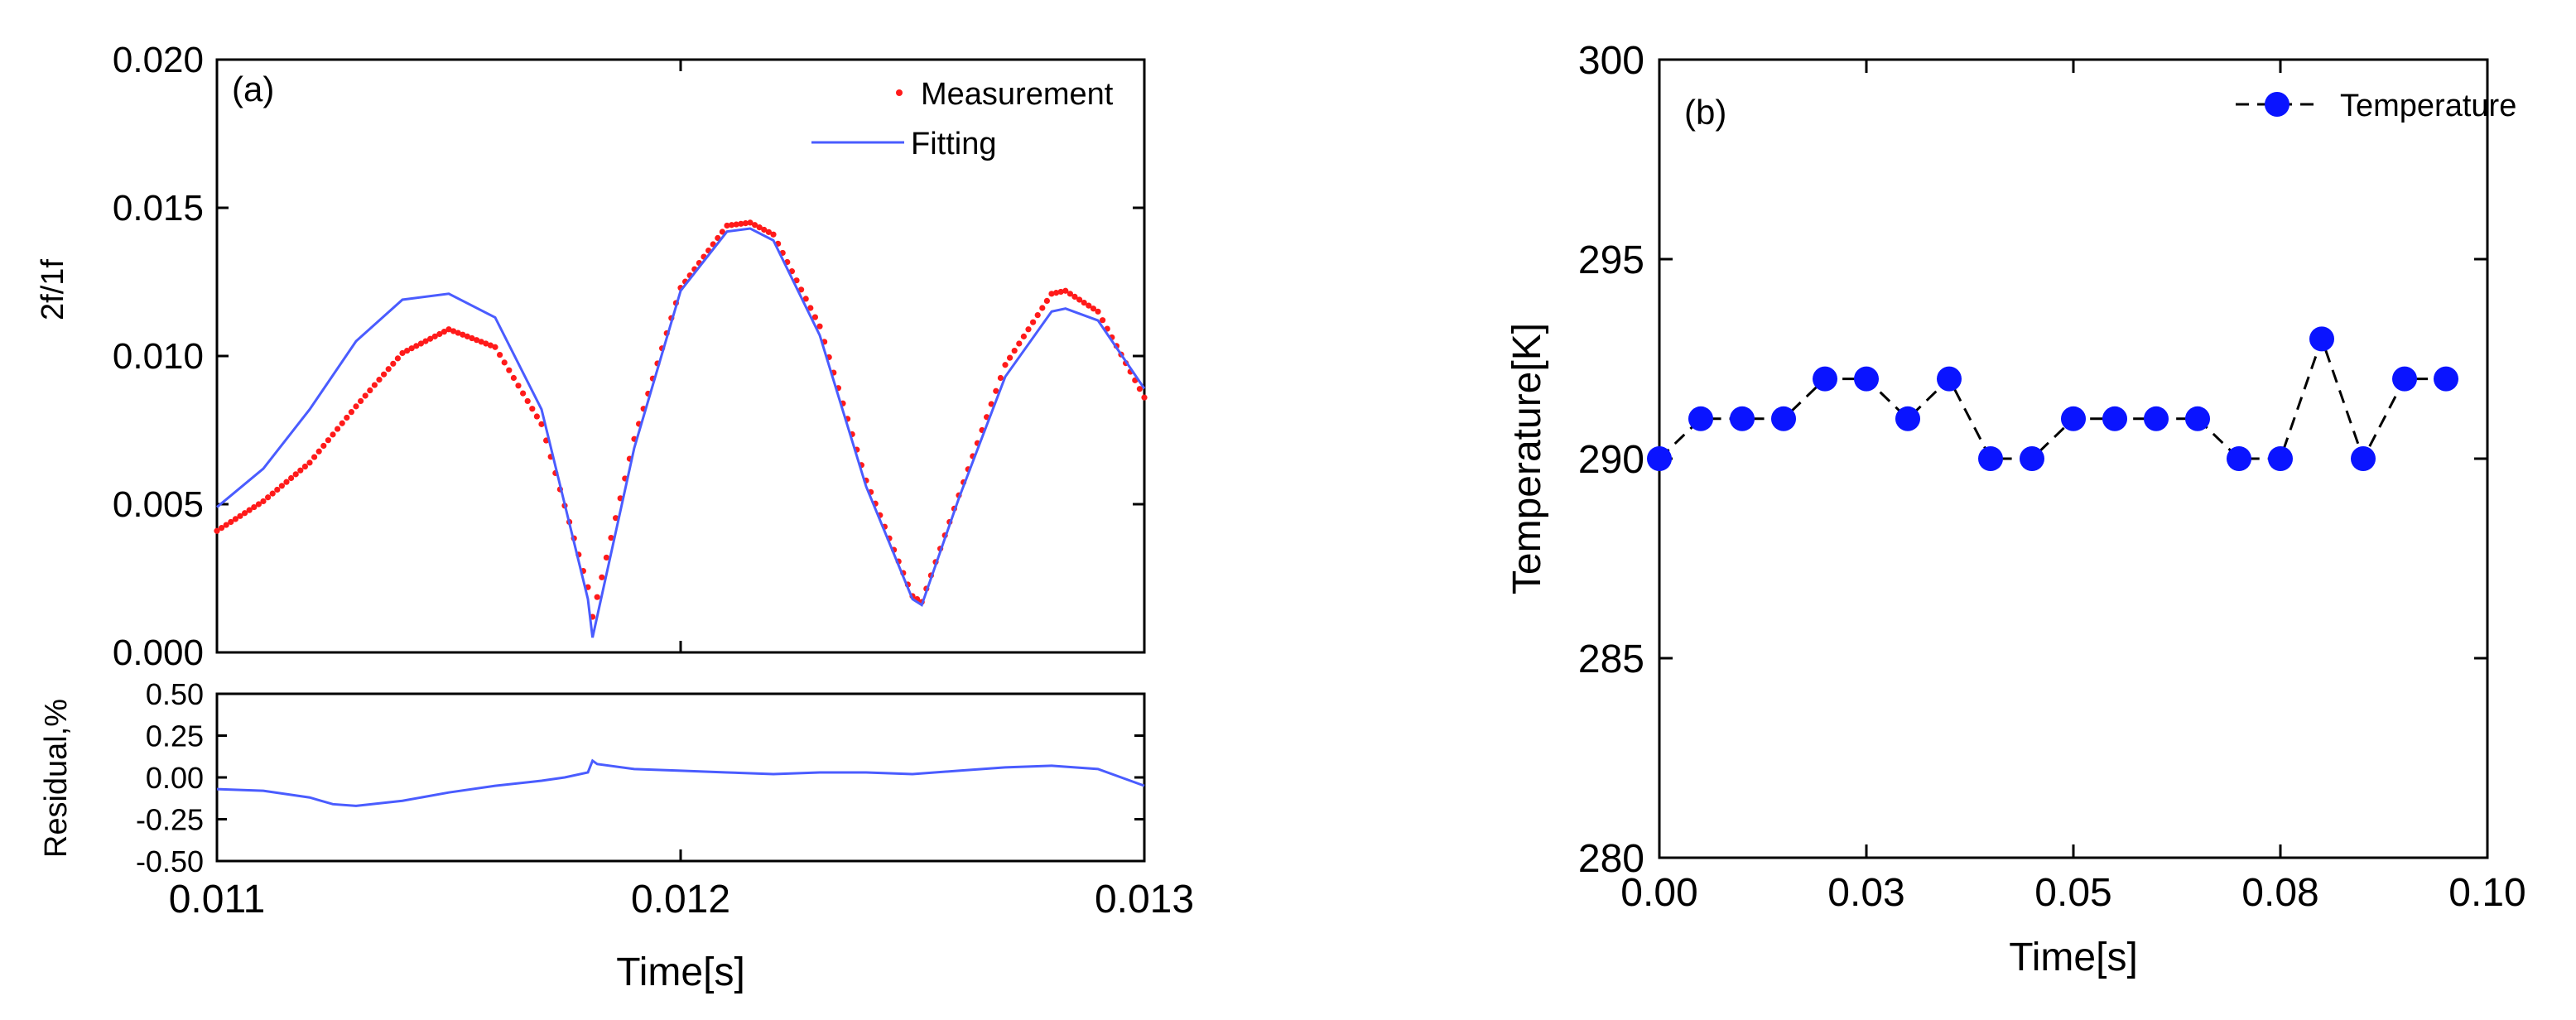 The image size is (2576, 1020). What do you see at coordinates (2277, 104) in the screenshot?
I see `legend-temperature-marker` at bounding box center [2277, 104].